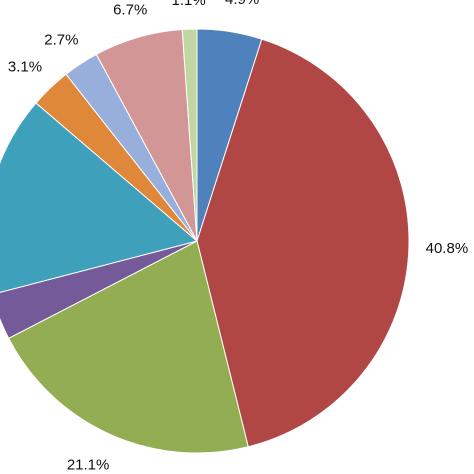  What do you see at coordinates (25, 67) in the screenshot?
I see `data-label-slice-6: 3.1%` at bounding box center [25, 67].